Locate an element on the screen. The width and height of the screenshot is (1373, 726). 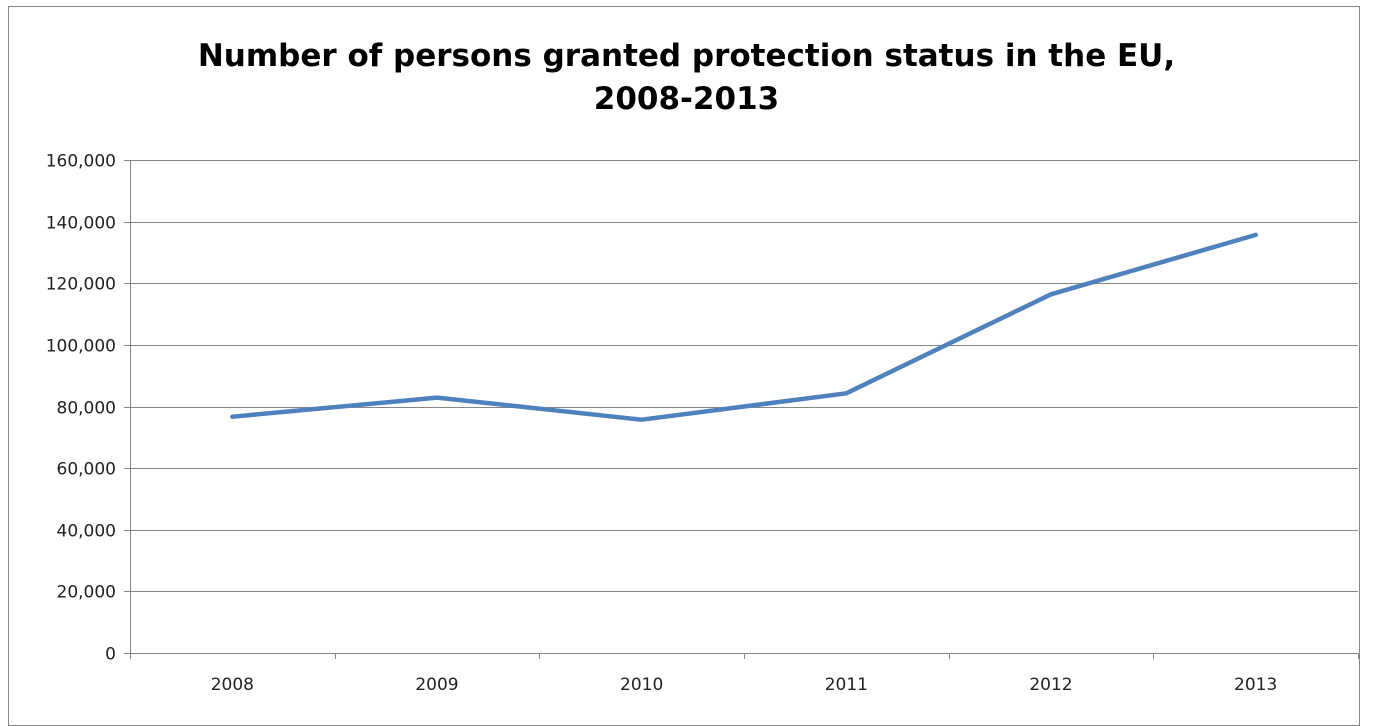
y-tick-label: 40,000 is located at coordinates (86, 532).